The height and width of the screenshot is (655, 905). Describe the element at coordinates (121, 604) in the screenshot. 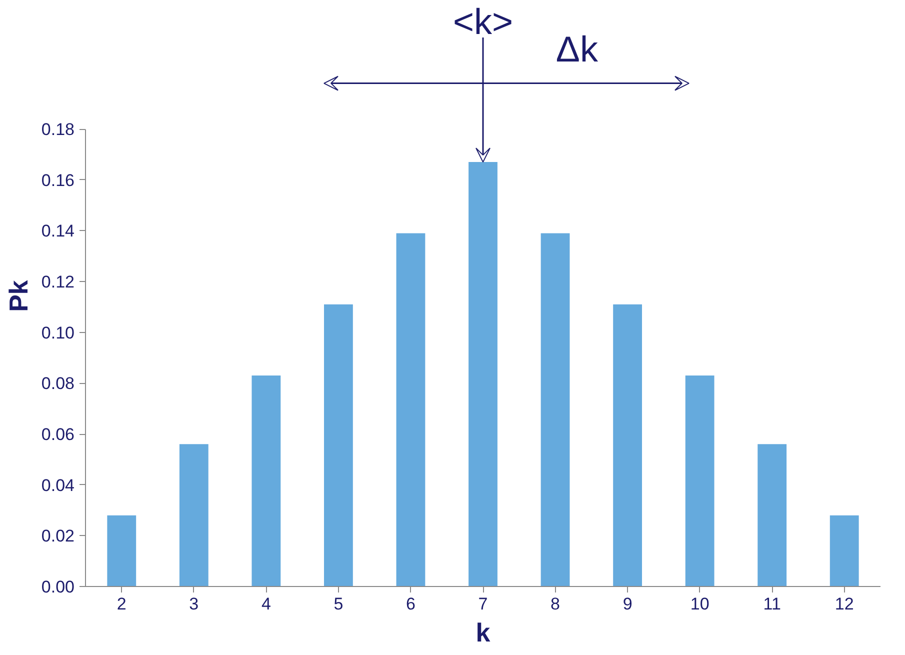

I see `x-tick-label: 2` at that location.